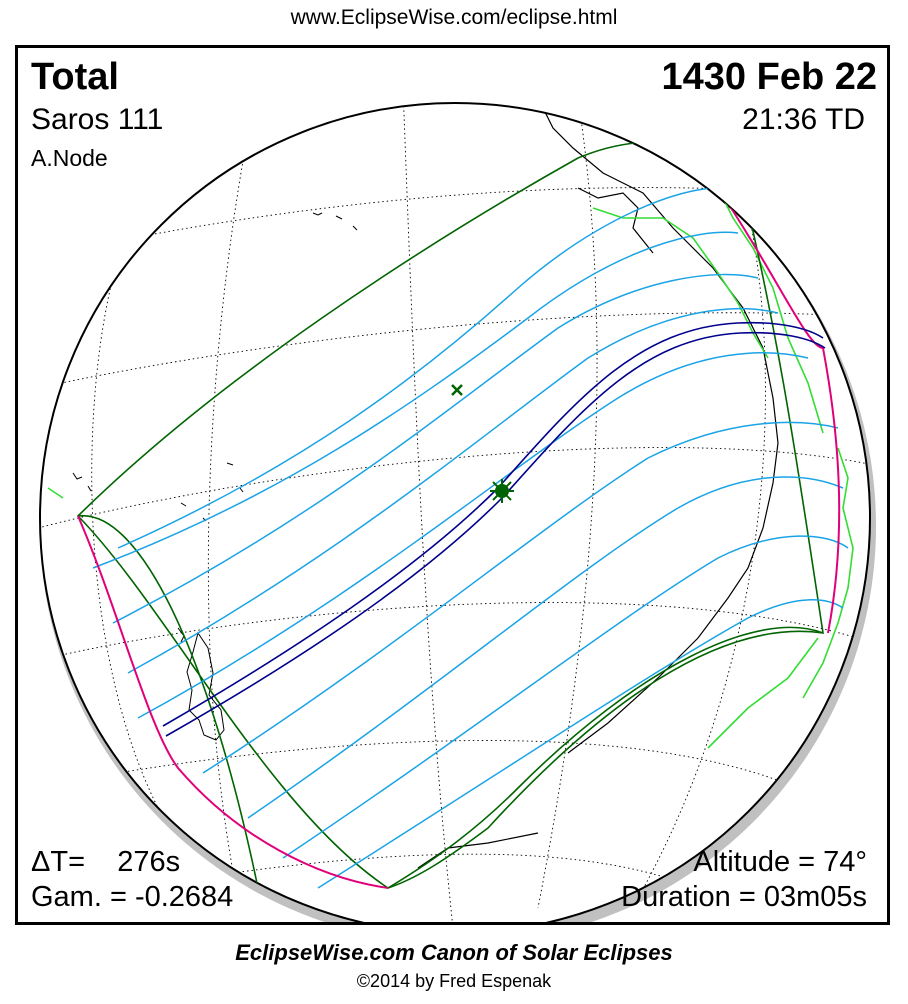 This screenshot has width=908, height=1004. I want to click on rise-set-curve-west, so click(233, 702).